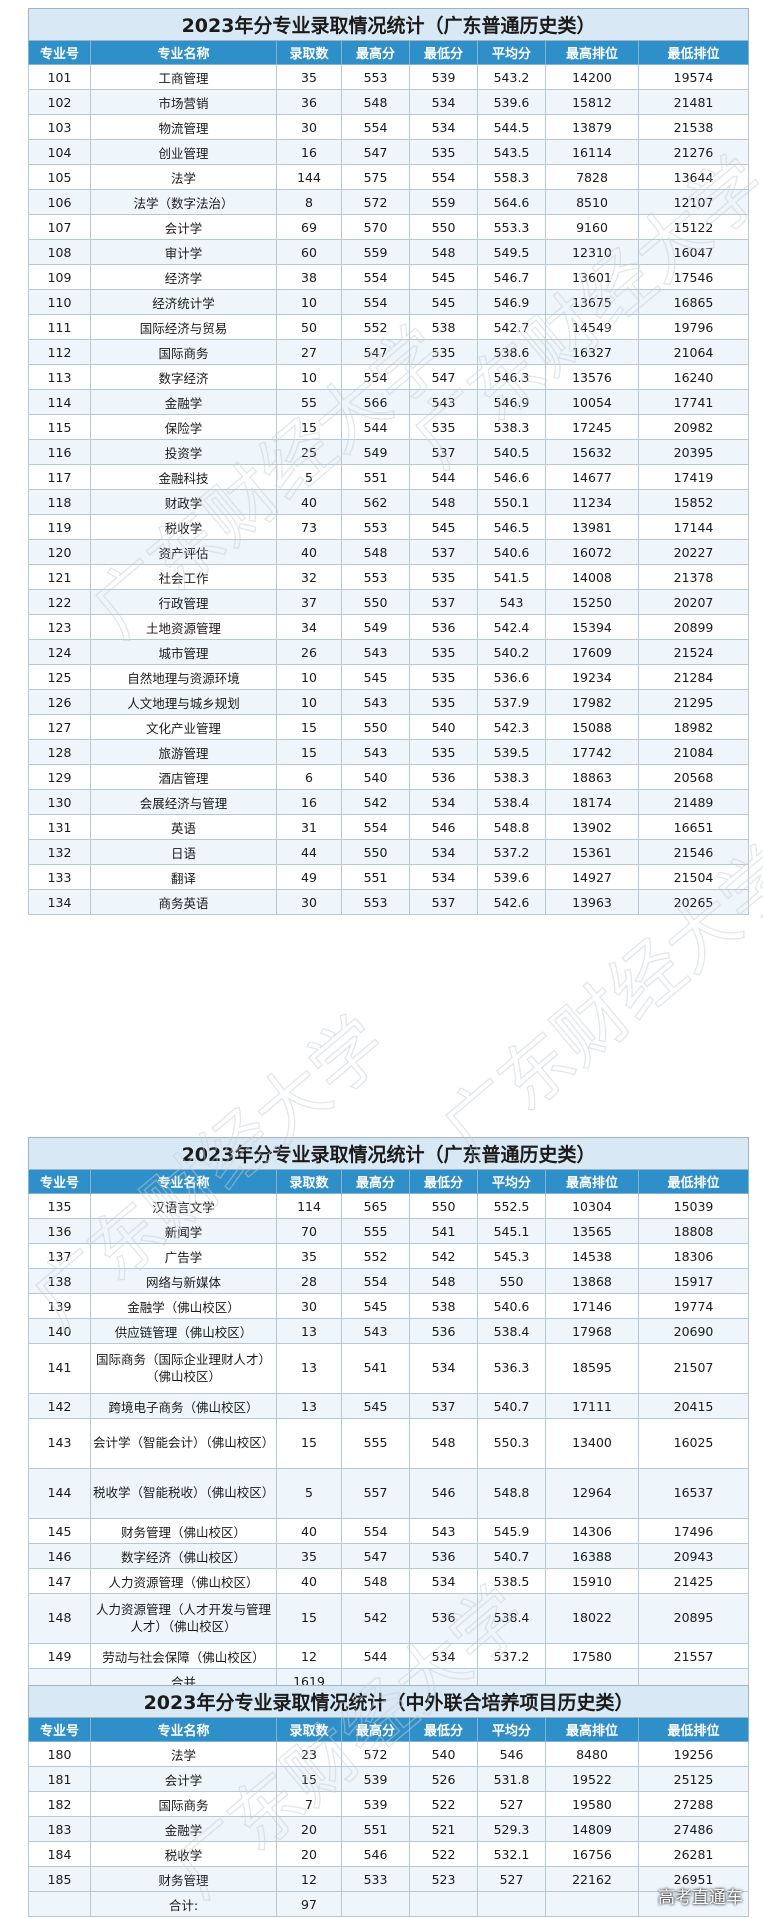 This screenshot has width=763, height=1918. I want to click on column-header: 录取数, so click(309, 1729).